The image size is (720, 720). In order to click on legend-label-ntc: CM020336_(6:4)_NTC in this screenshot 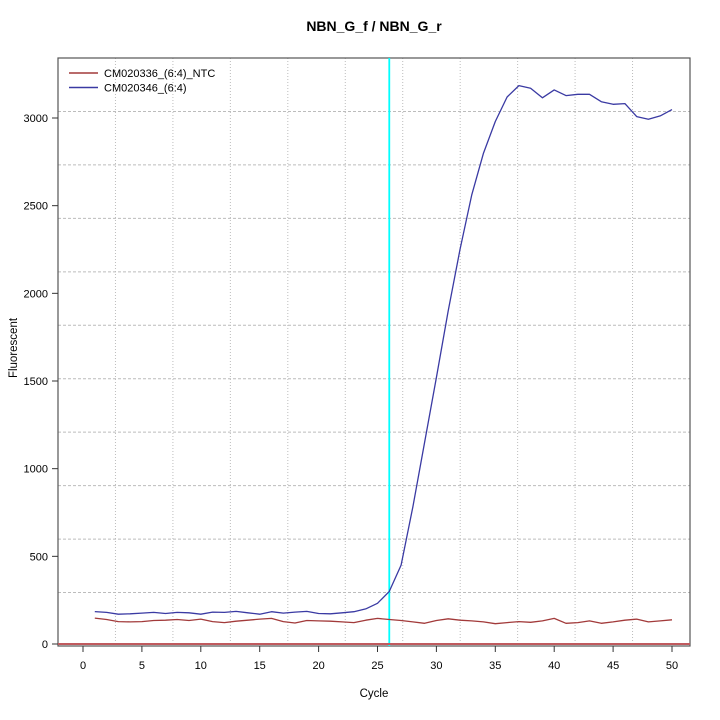, I will do `click(159, 74)`.